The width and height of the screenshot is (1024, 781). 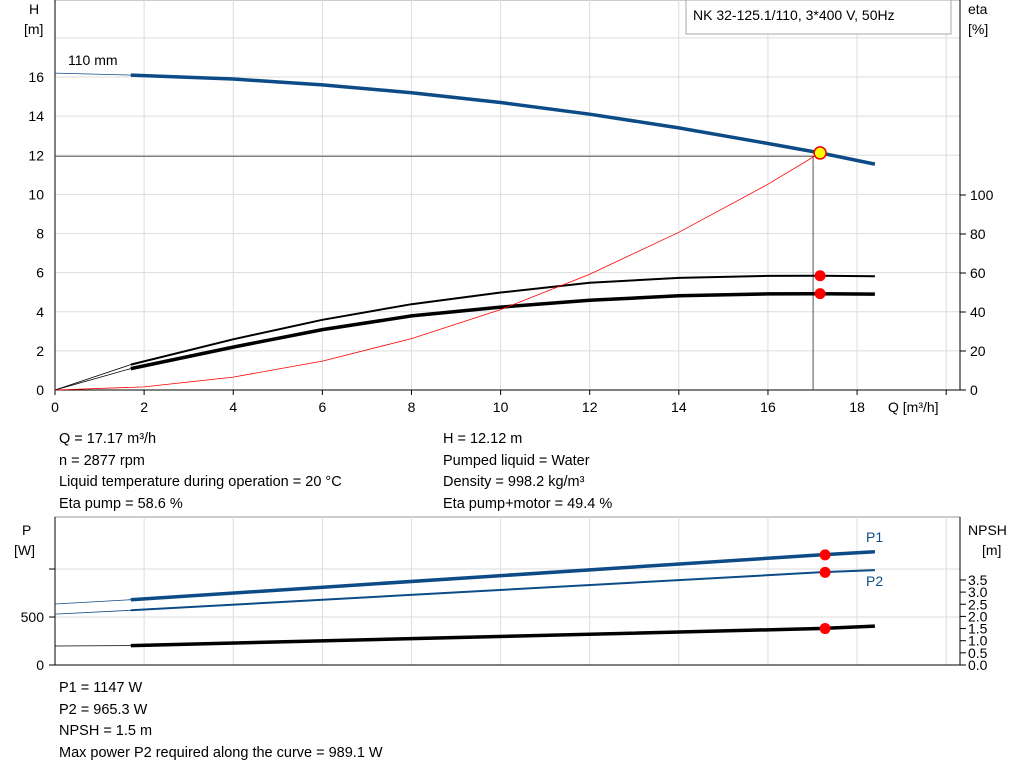 What do you see at coordinates (874, 581) in the screenshot?
I see `series-label-p2: P2` at bounding box center [874, 581].